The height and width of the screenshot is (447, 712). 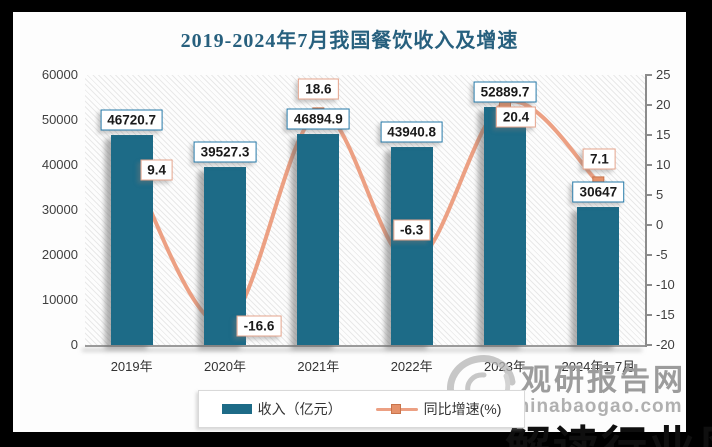 I want to click on growth-value-label: -6.3, so click(x=412, y=230).